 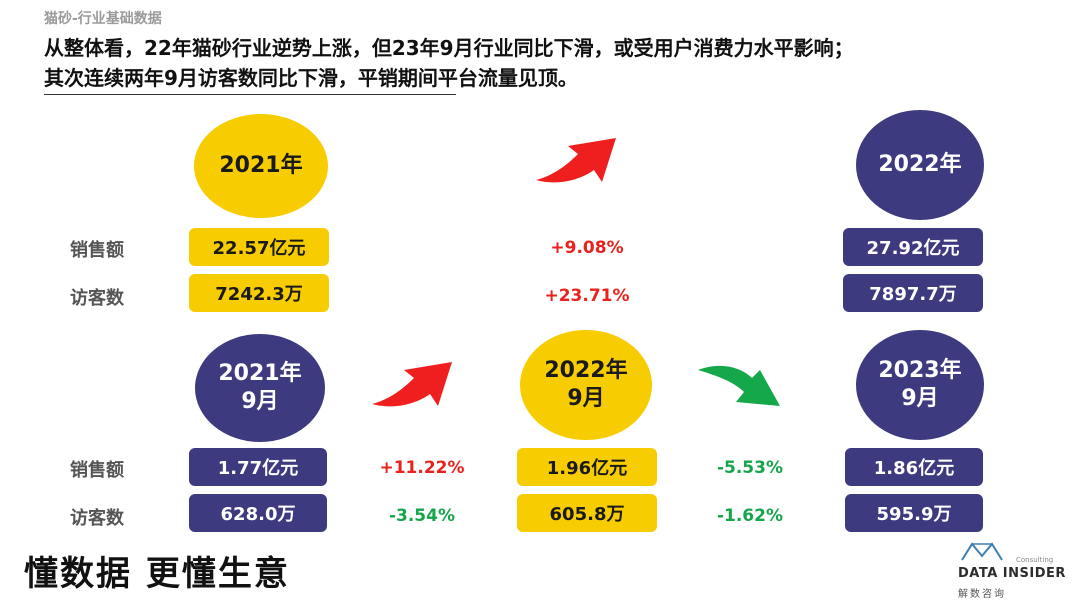 I want to click on circle-2021: 2021年, so click(x=261, y=166).